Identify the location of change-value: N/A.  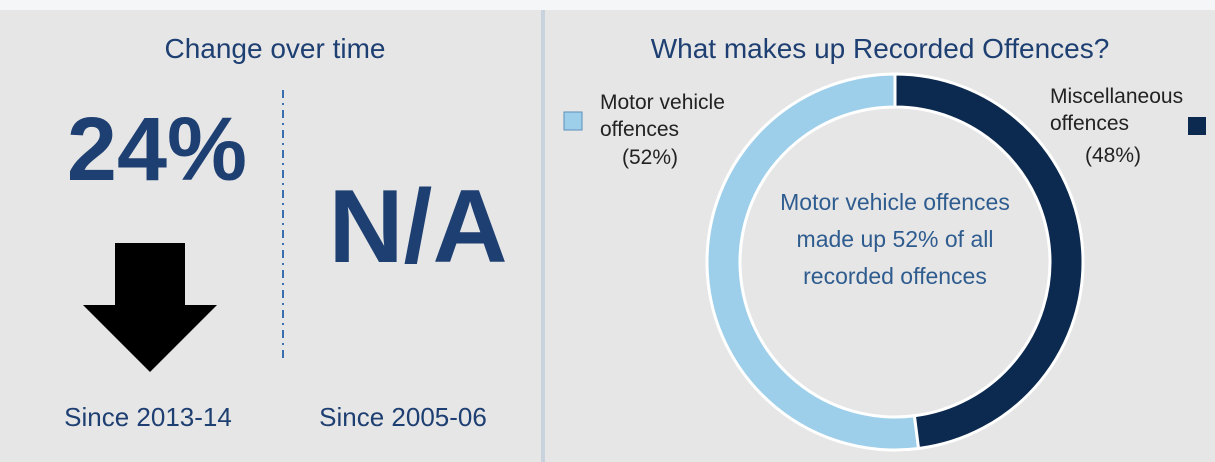
(417, 227).